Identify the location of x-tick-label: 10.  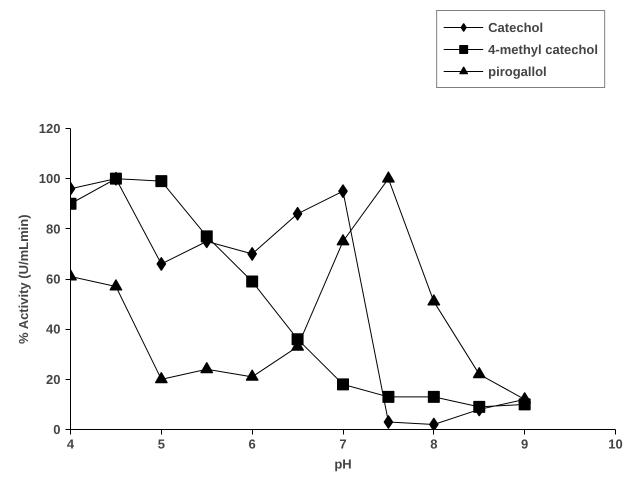
(615, 444).